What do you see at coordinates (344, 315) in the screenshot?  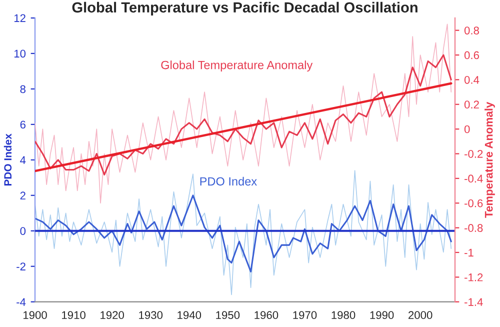 I see `x-tick-label: 1980` at bounding box center [344, 315].